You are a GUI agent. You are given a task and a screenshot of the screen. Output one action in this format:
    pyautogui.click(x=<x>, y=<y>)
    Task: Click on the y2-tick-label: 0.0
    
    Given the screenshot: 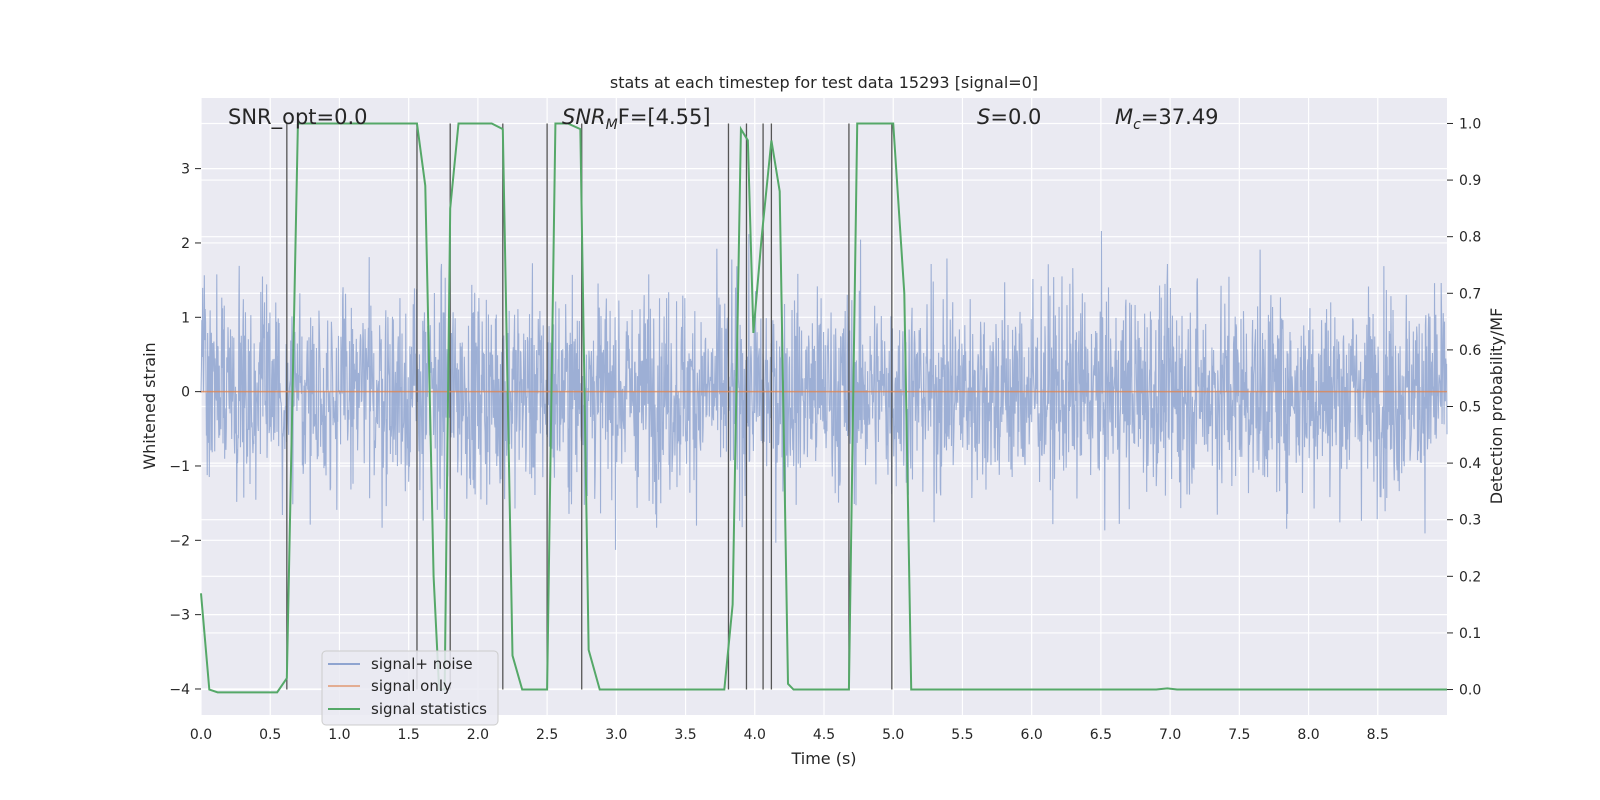 What is the action you would take?
    pyautogui.click(x=1470, y=691)
    